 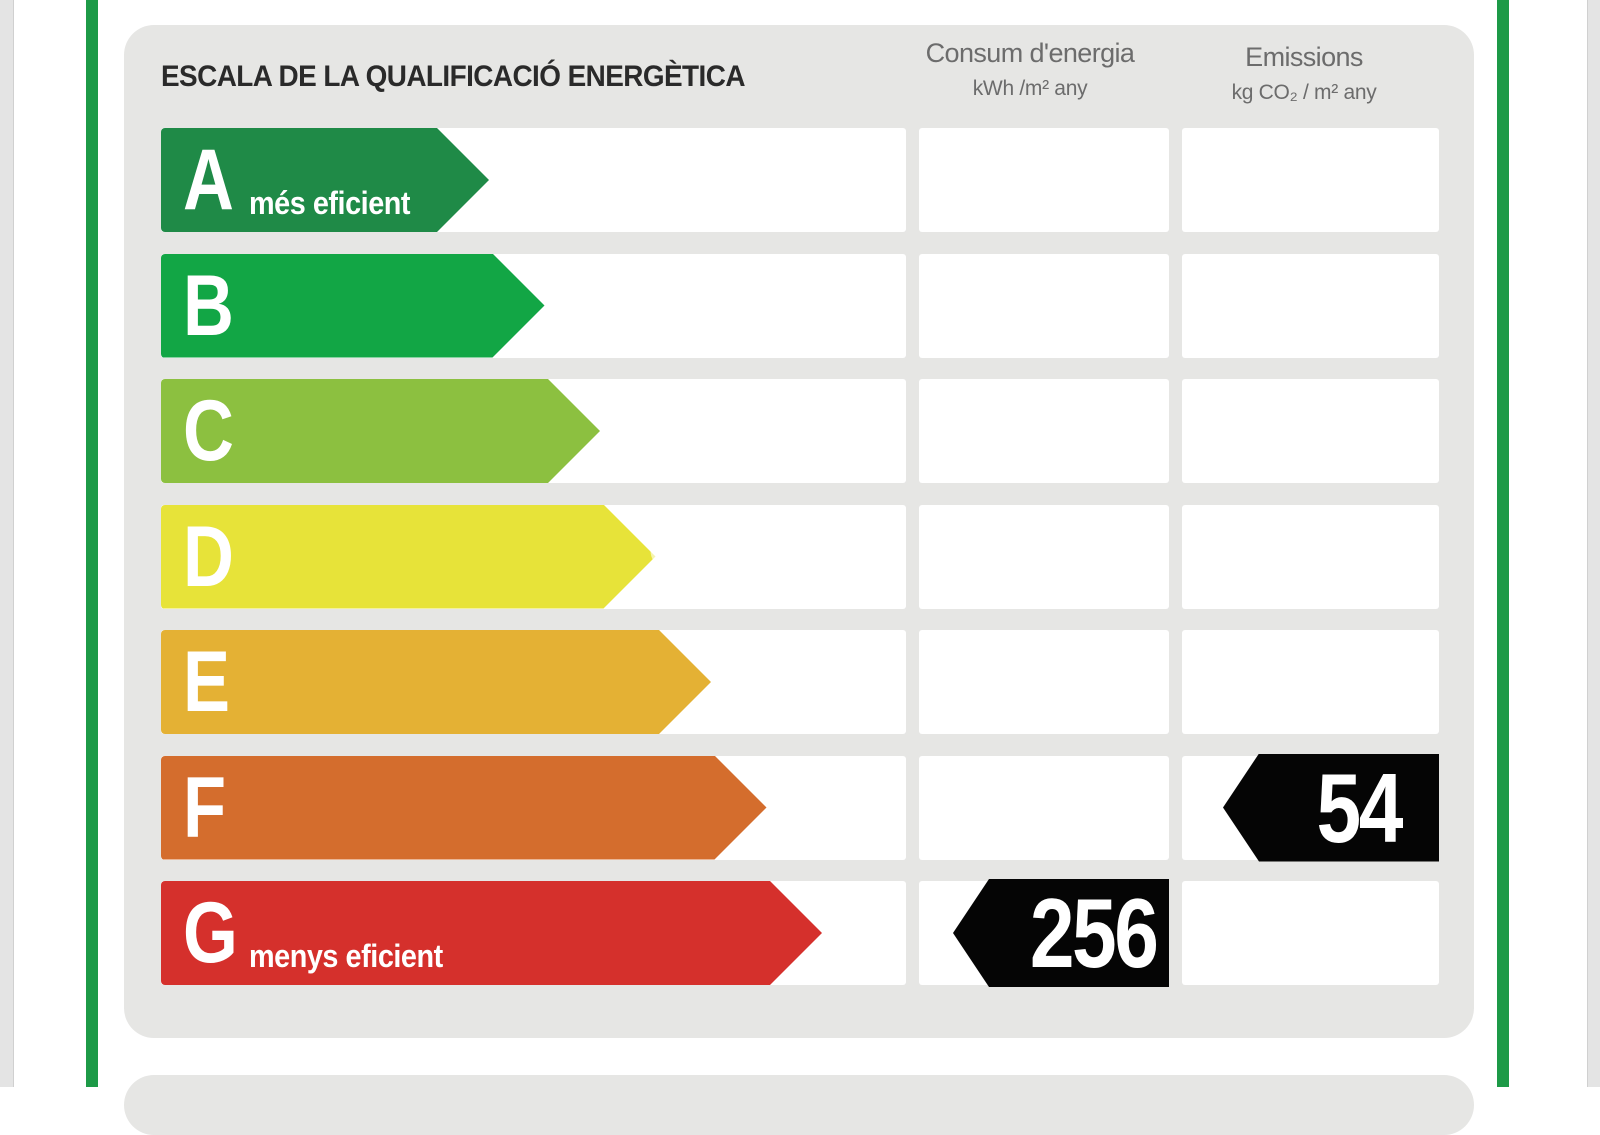 What do you see at coordinates (1503, 543) in the screenshot?
I see `frame-border-right` at bounding box center [1503, 543].